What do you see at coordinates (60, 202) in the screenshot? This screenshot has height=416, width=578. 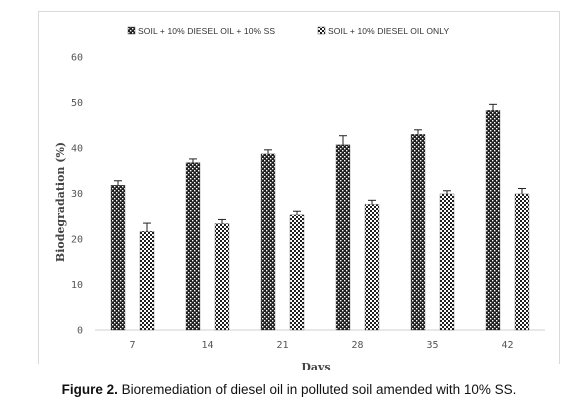 I see `y-axis-label: Biodegradation (%)` at bounding box center [60, 202].